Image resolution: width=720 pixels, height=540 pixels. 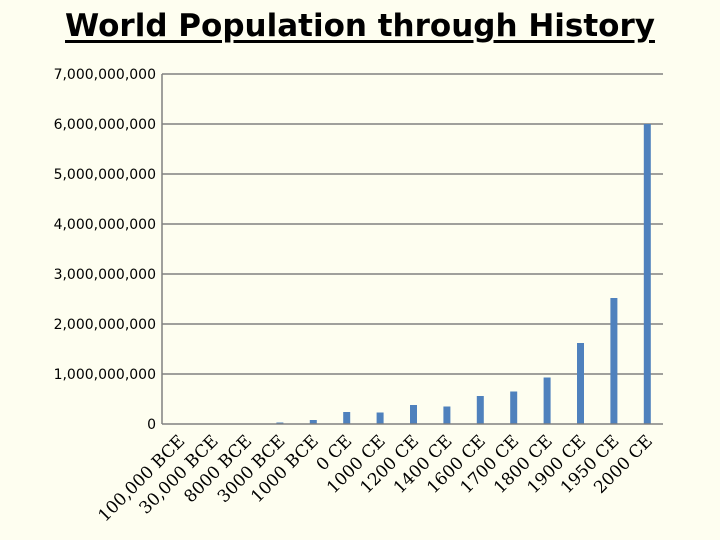 What do you see at coordinates (151, 425) in the screenshot?
I see `y-tick-label: 0` at bounding box center [151, 425].